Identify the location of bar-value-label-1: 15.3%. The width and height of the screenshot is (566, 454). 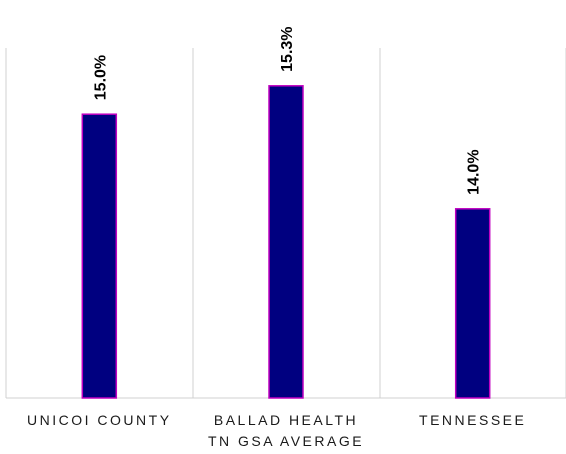
(287, 48).